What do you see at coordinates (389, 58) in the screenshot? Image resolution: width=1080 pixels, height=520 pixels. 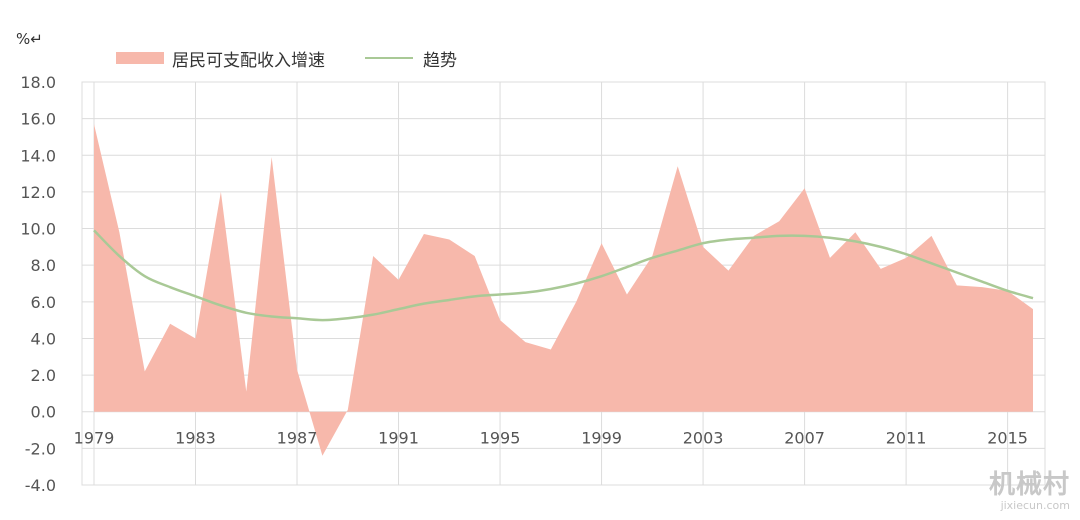 I see `legend-line-swatch` at bounding box center [389, 58].